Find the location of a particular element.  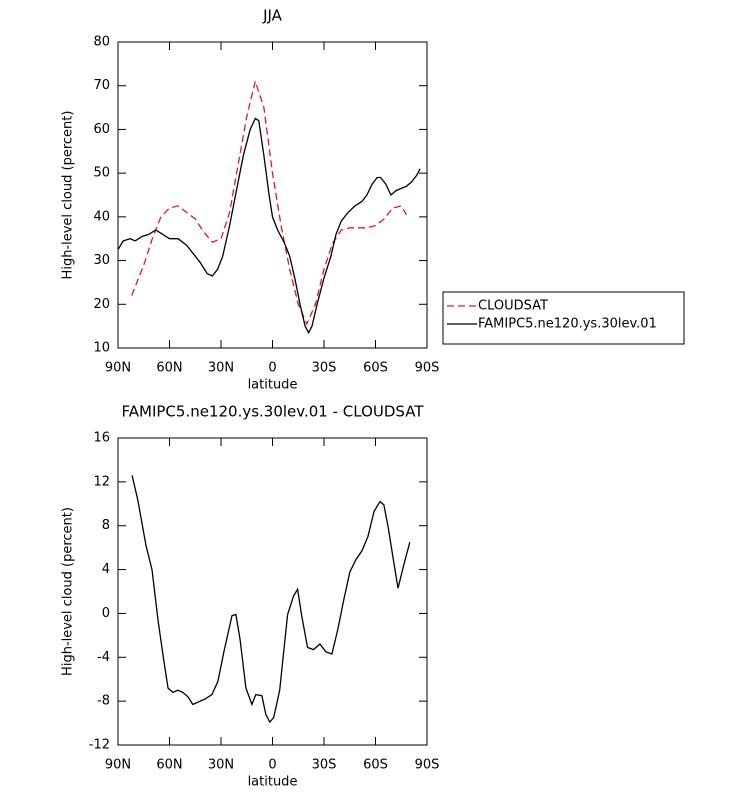

y-tick-label: 8 is located at coordinates (106, 525).